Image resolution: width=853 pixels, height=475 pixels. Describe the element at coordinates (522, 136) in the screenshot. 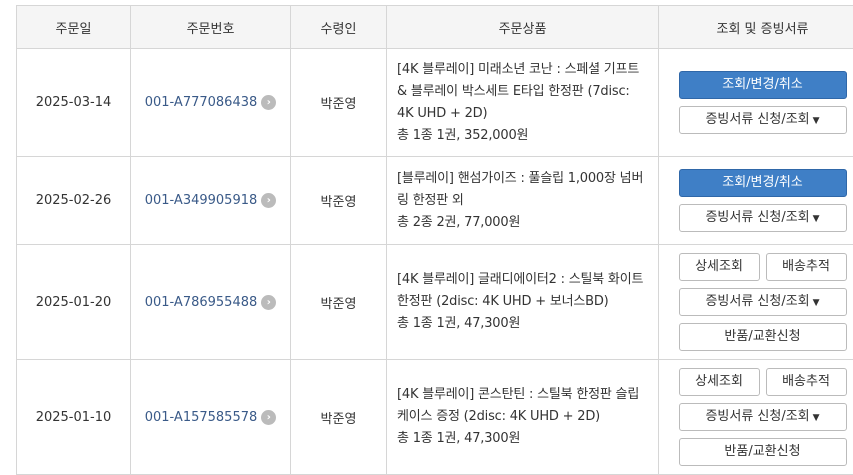

I see `order-summary: 총 1종 1권, 352,000원` at that location.